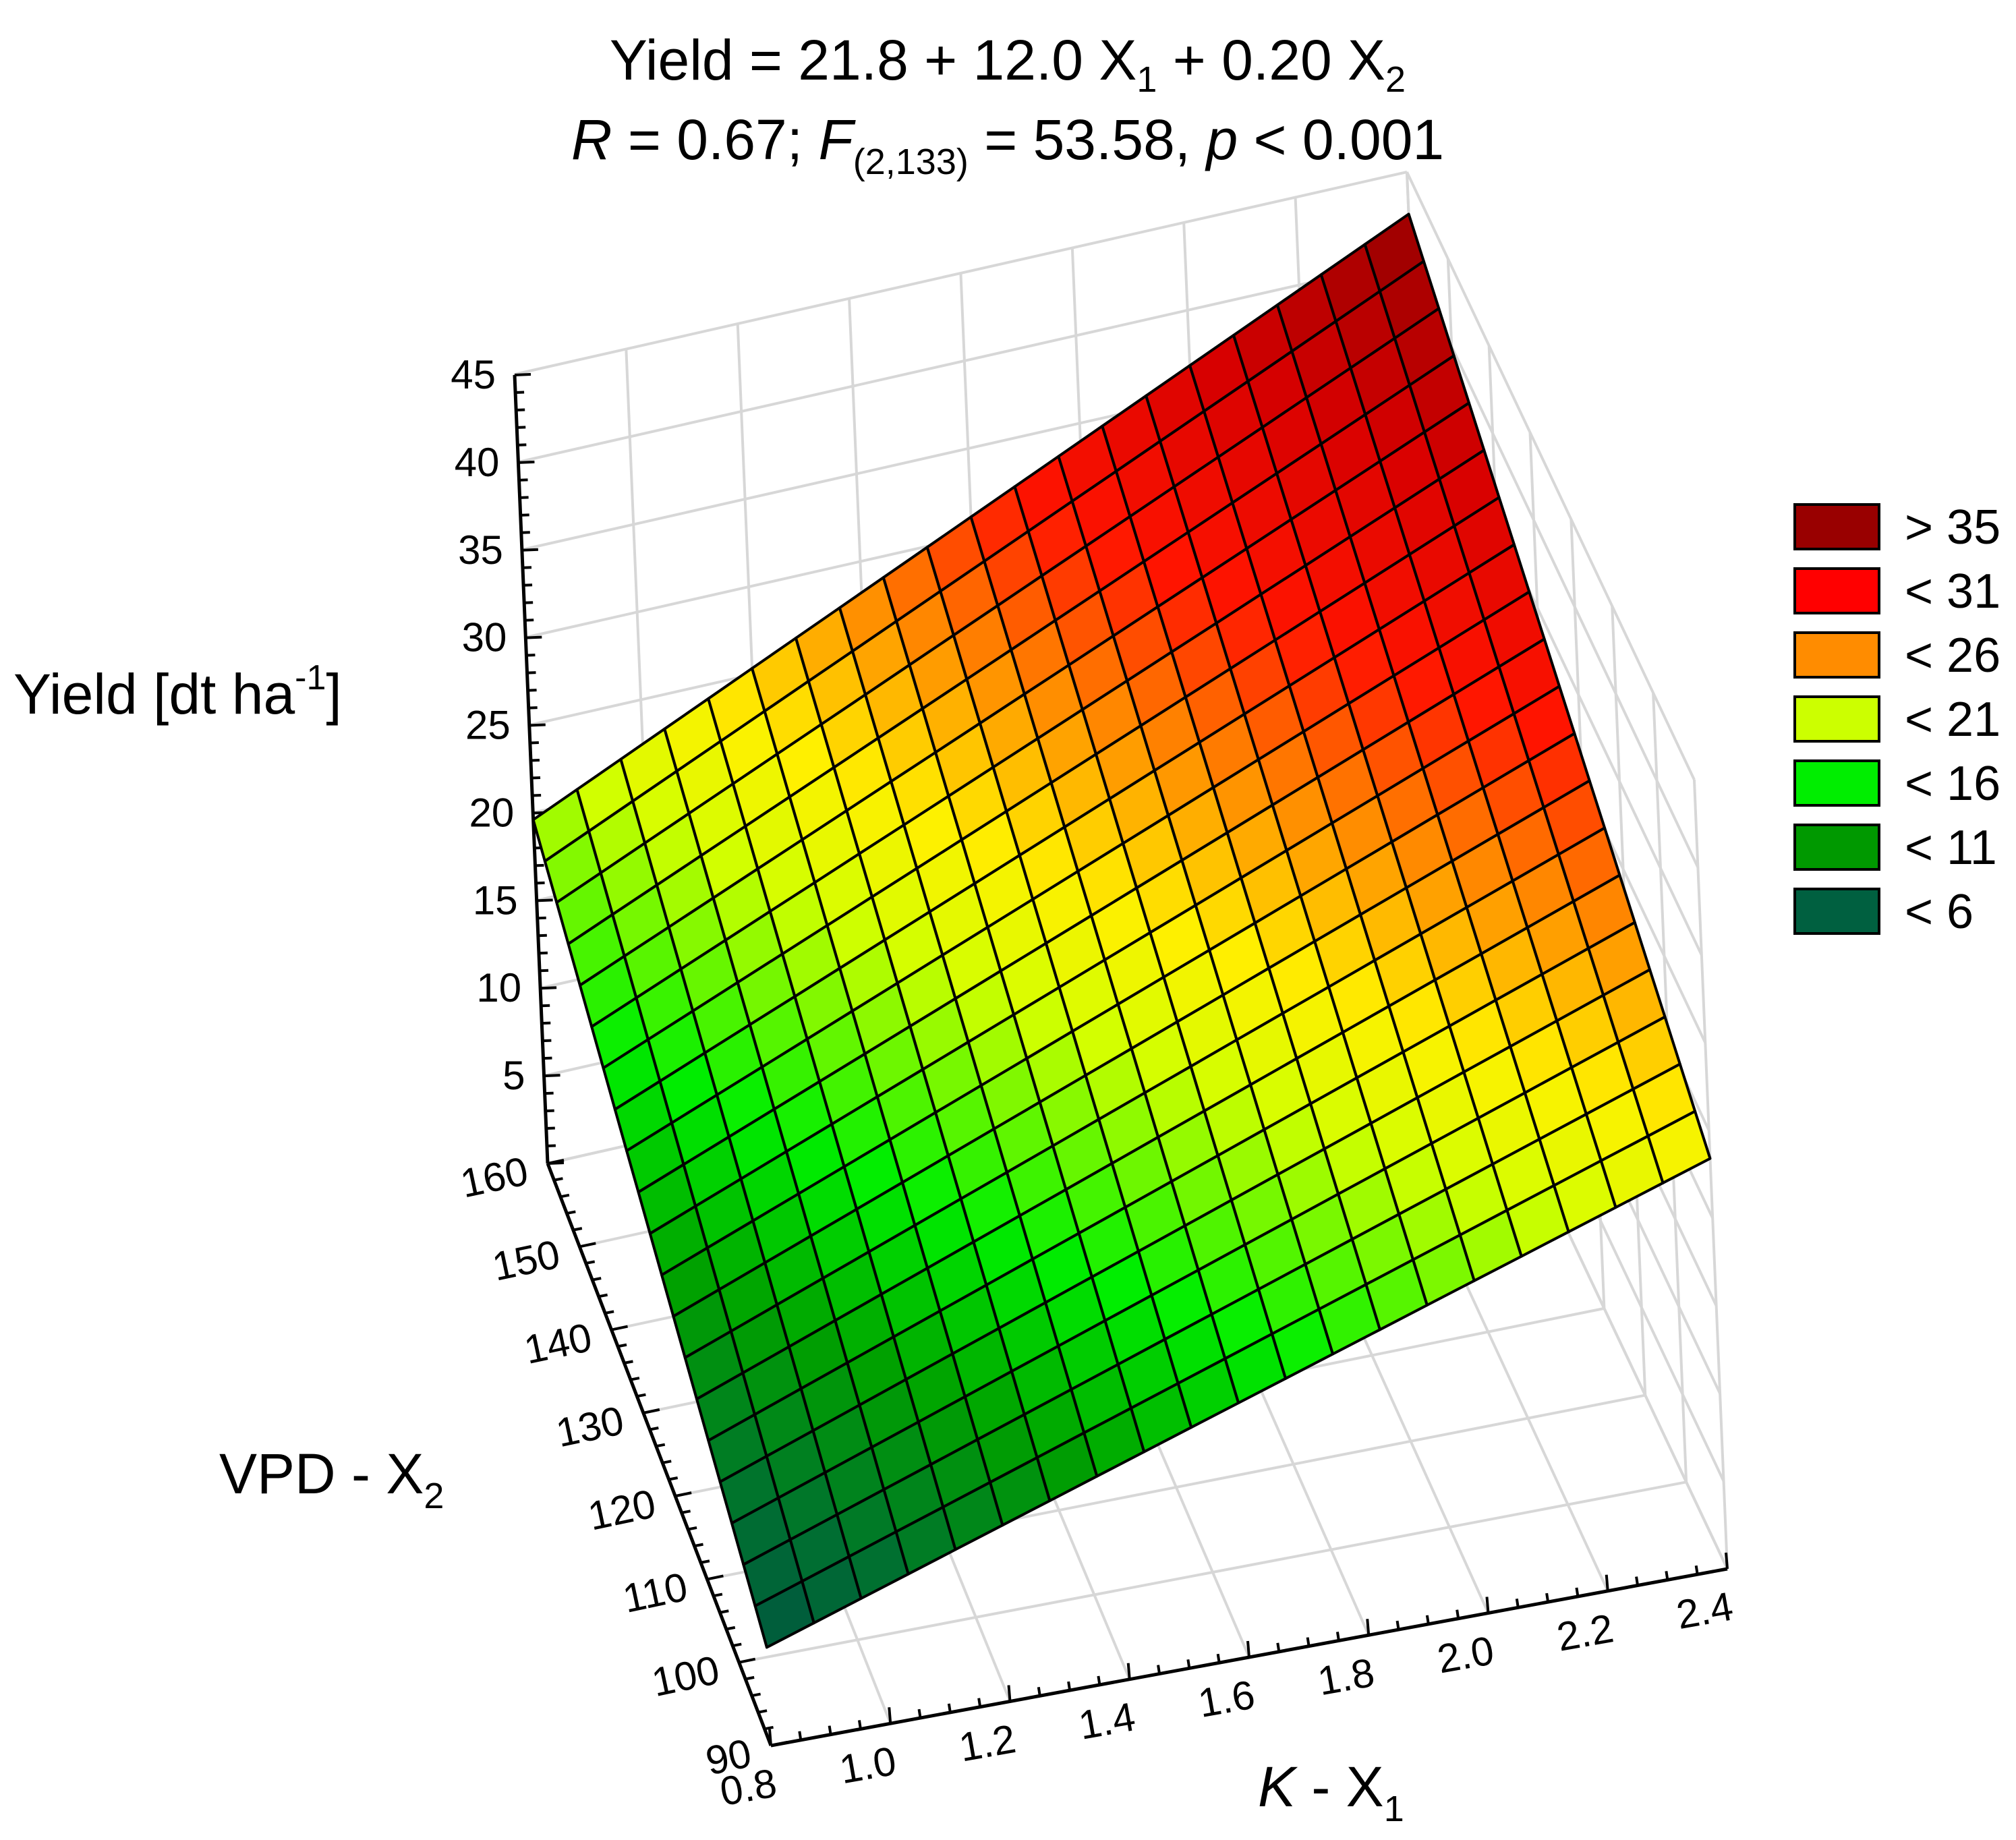 This screenshot has width=2016, height=1840. I want to click on y-tick-label: 140, so click(558, 1344).